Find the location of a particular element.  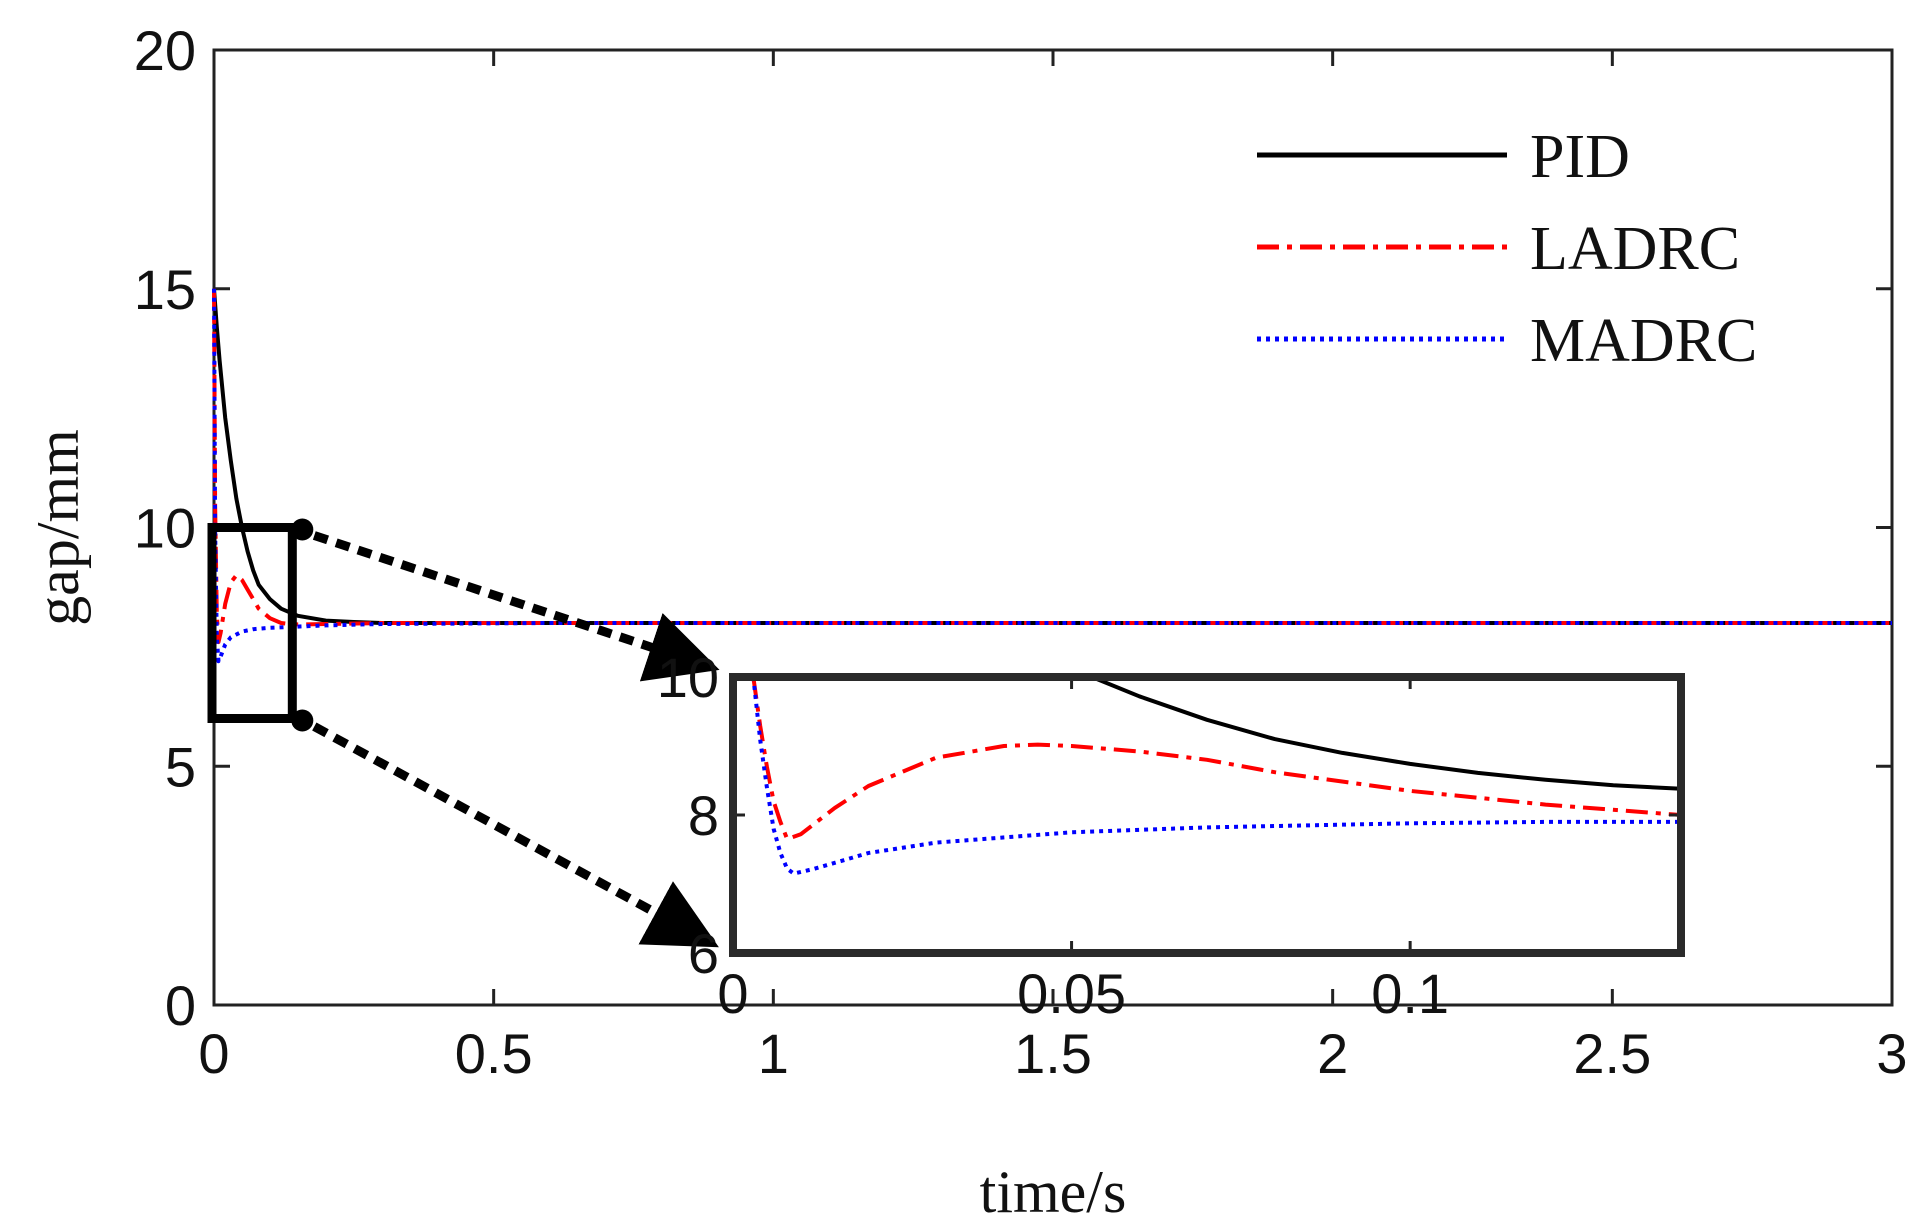

inset-frame is located at coordinates (1207, 815).